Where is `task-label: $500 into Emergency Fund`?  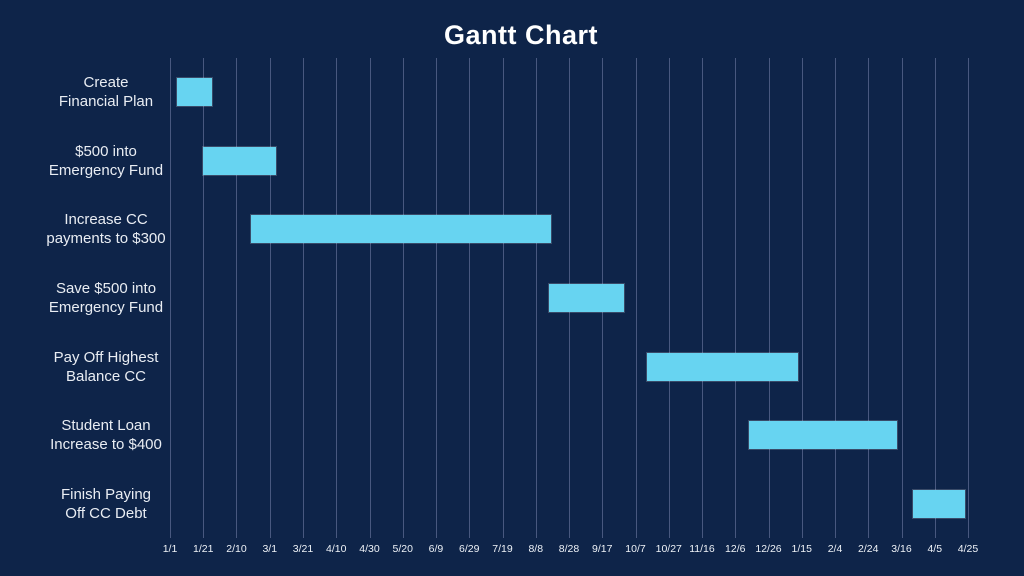 task-label: $500 into Emergency Fund is located at coordinates (106, 161).